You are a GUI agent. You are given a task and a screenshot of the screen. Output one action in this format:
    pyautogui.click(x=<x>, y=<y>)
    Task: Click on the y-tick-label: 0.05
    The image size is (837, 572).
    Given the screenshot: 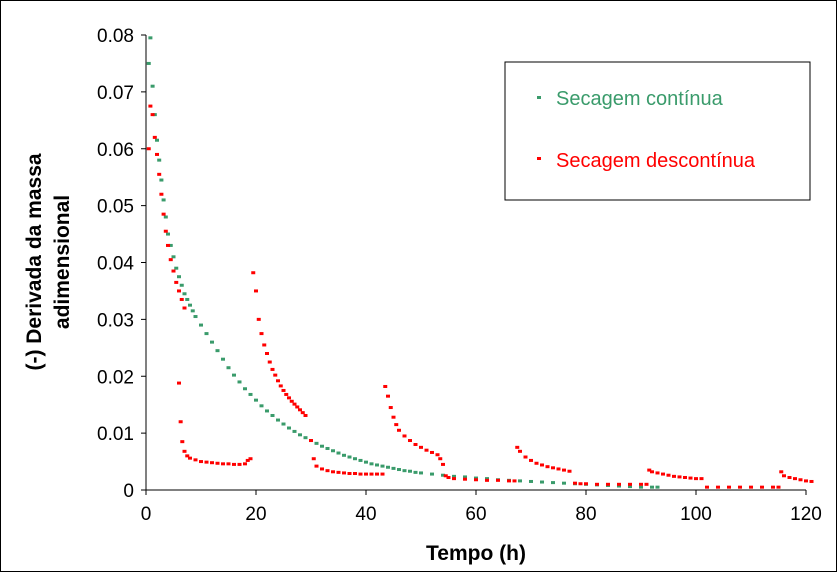 What is the action you would take?
    pyautogui.click(x=115, y=207)
    